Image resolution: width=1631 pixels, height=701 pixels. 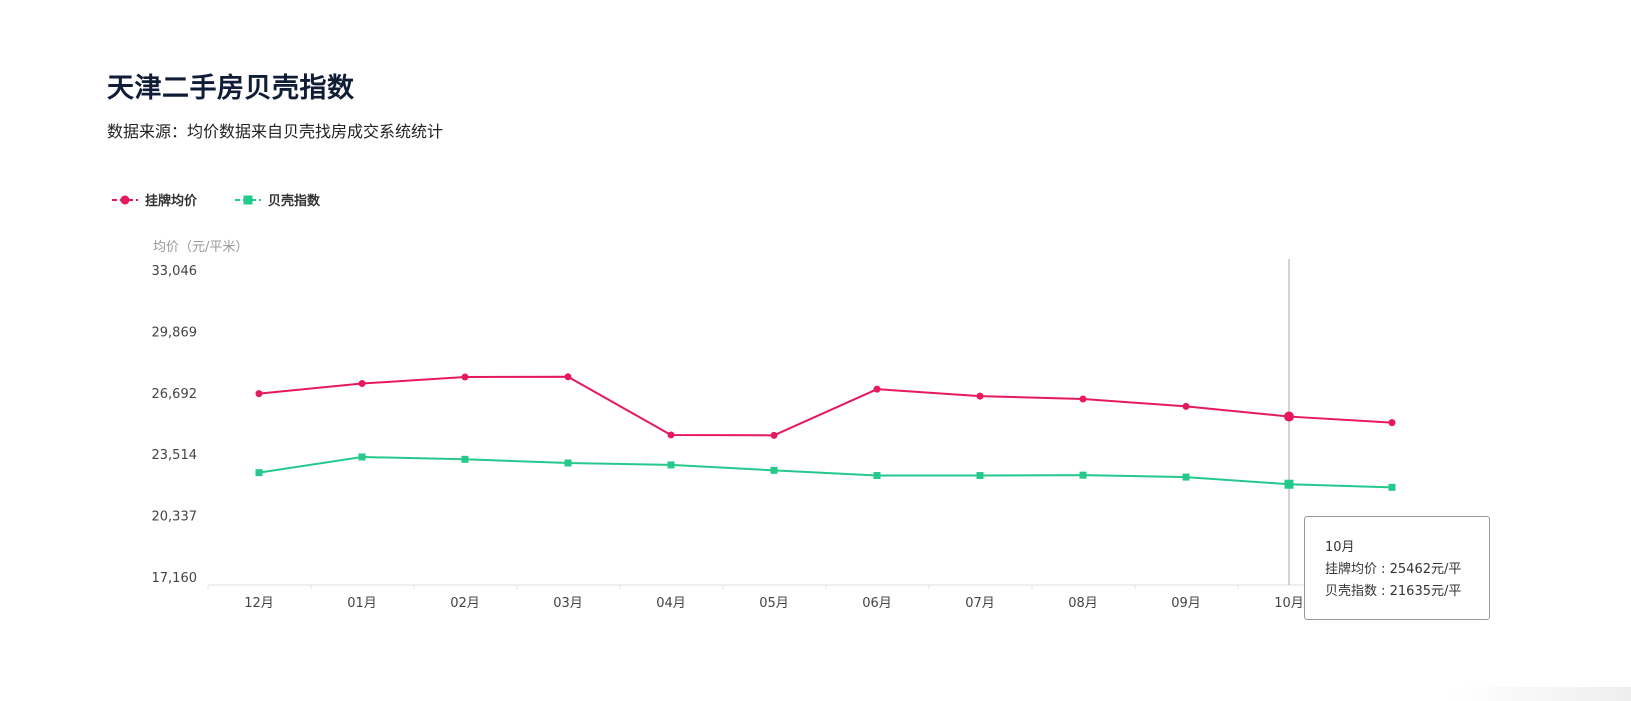 I want to click on chart-tooltip: 10月 挂牌均价 : 25462元/平 贝壳指数 : 21635元/平, so click(x=1397, y=568).